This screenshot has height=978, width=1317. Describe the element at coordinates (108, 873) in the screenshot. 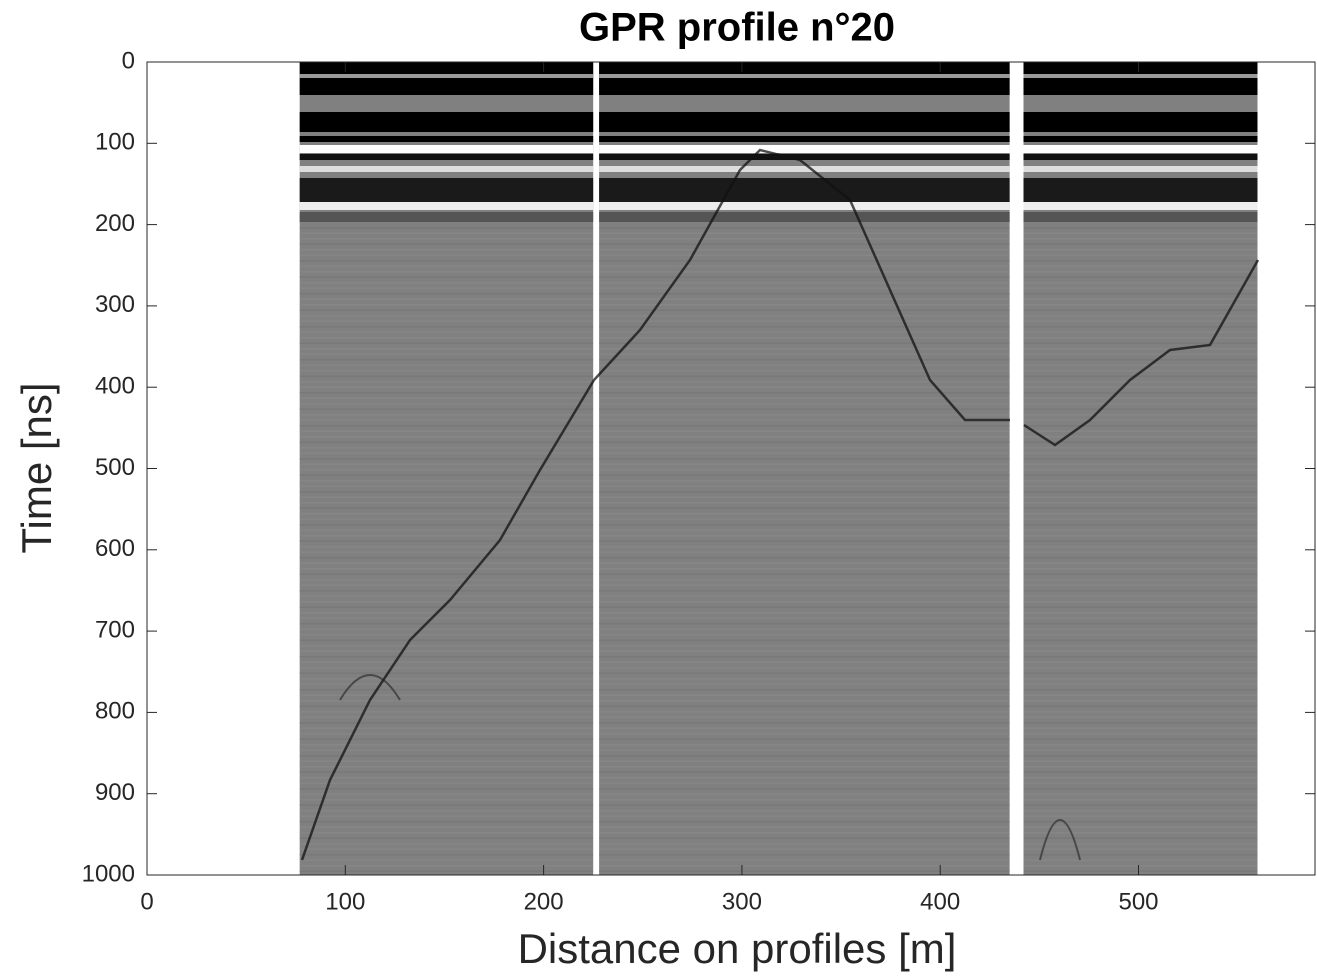

I see `y-tick-label: 1000` at that location.